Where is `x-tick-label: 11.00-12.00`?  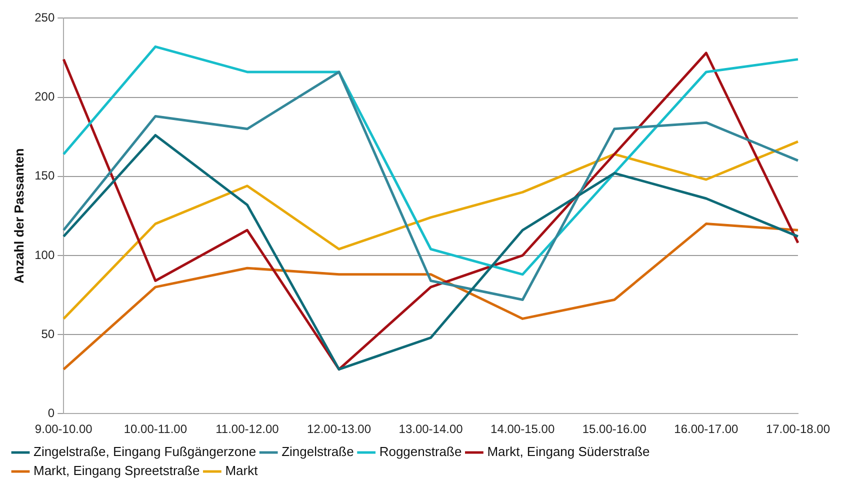 x-tick-label: 11.00-12.00 is located at coordinates (248, 429).